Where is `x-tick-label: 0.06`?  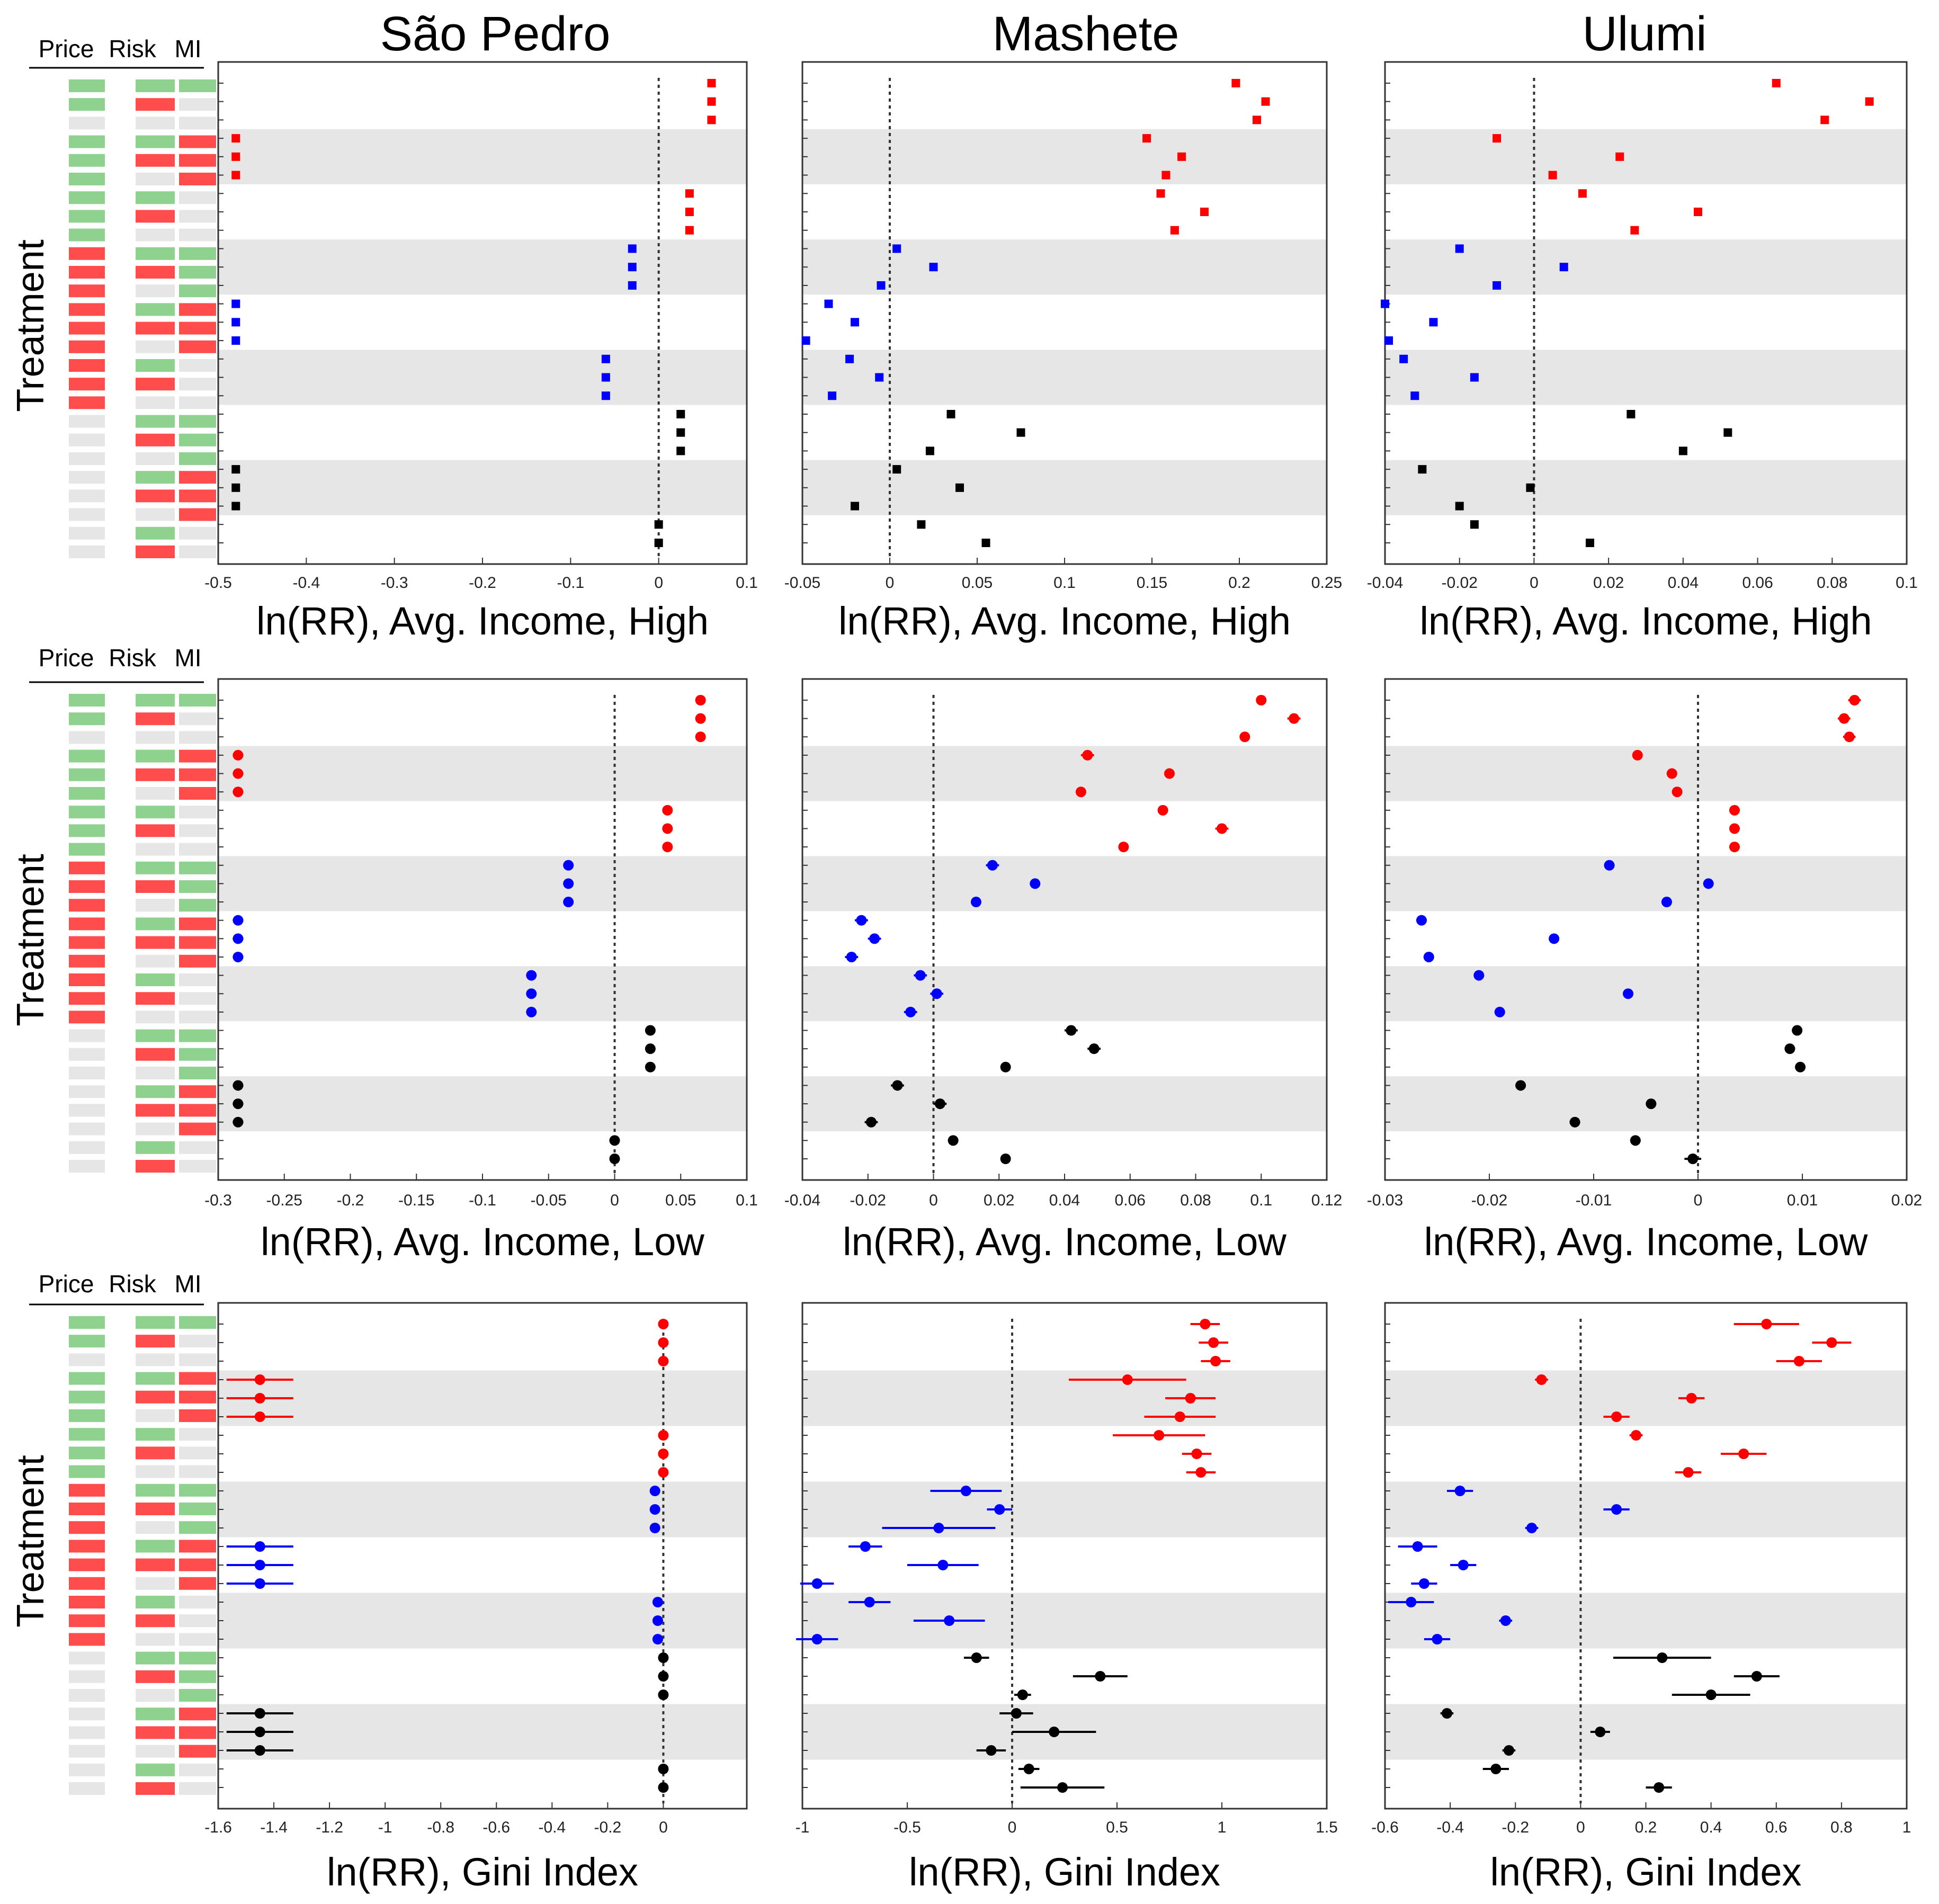 x-tick-label: 0.06 is located at coordinates (1757, 583).